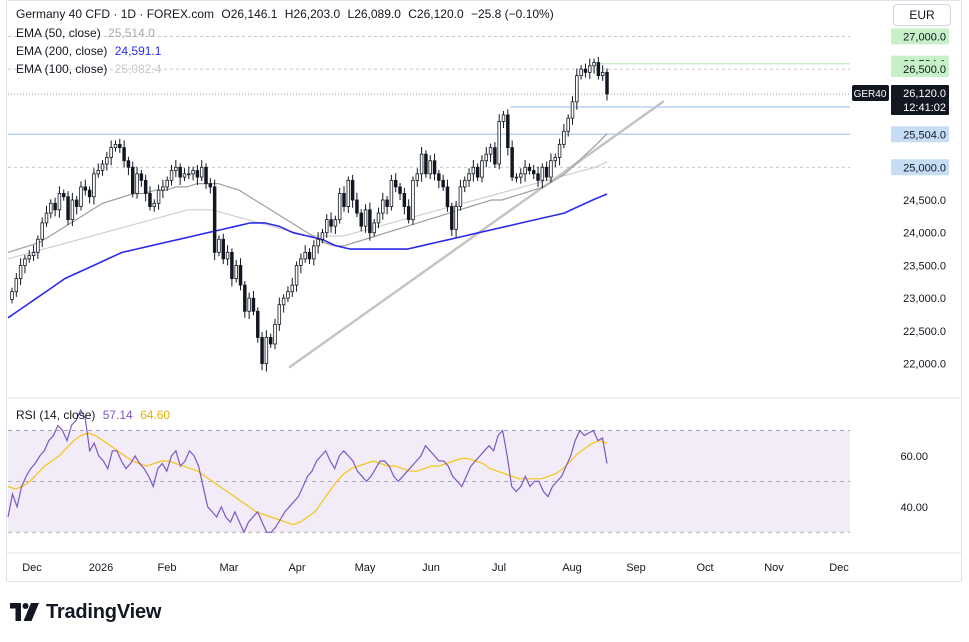  Describe the element at coordinates (90, 51) in the screenshot. I see `ema200-legend: EMA (200, close) 24,591.1` at that location.